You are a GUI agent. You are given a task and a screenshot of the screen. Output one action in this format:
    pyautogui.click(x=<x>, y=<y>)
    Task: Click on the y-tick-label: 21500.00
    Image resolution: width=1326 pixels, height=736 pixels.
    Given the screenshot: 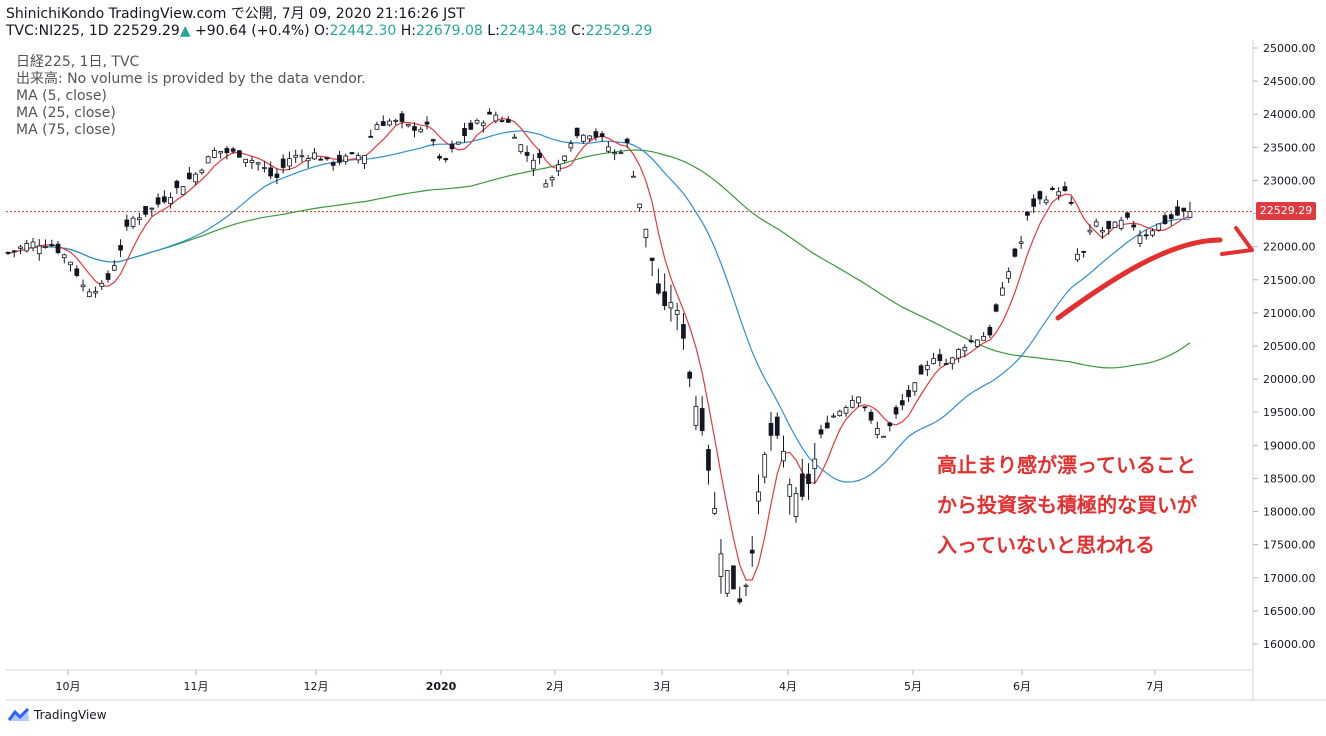 What is the action you would take?
    pyautogui.click(x=1289, y=280)
    